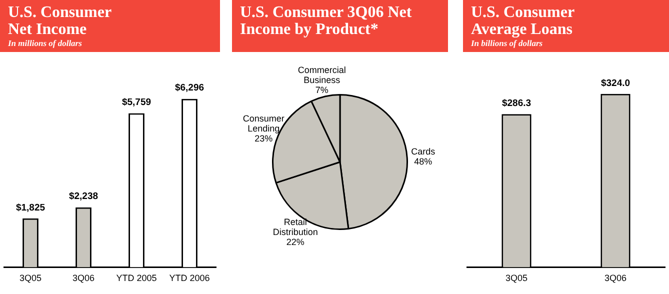 The height and width of the screenshot is (294, 669). Describe the element at coordinates (322, 75) in the screenshot. I see `slice-label: Commercial Business` at that location.